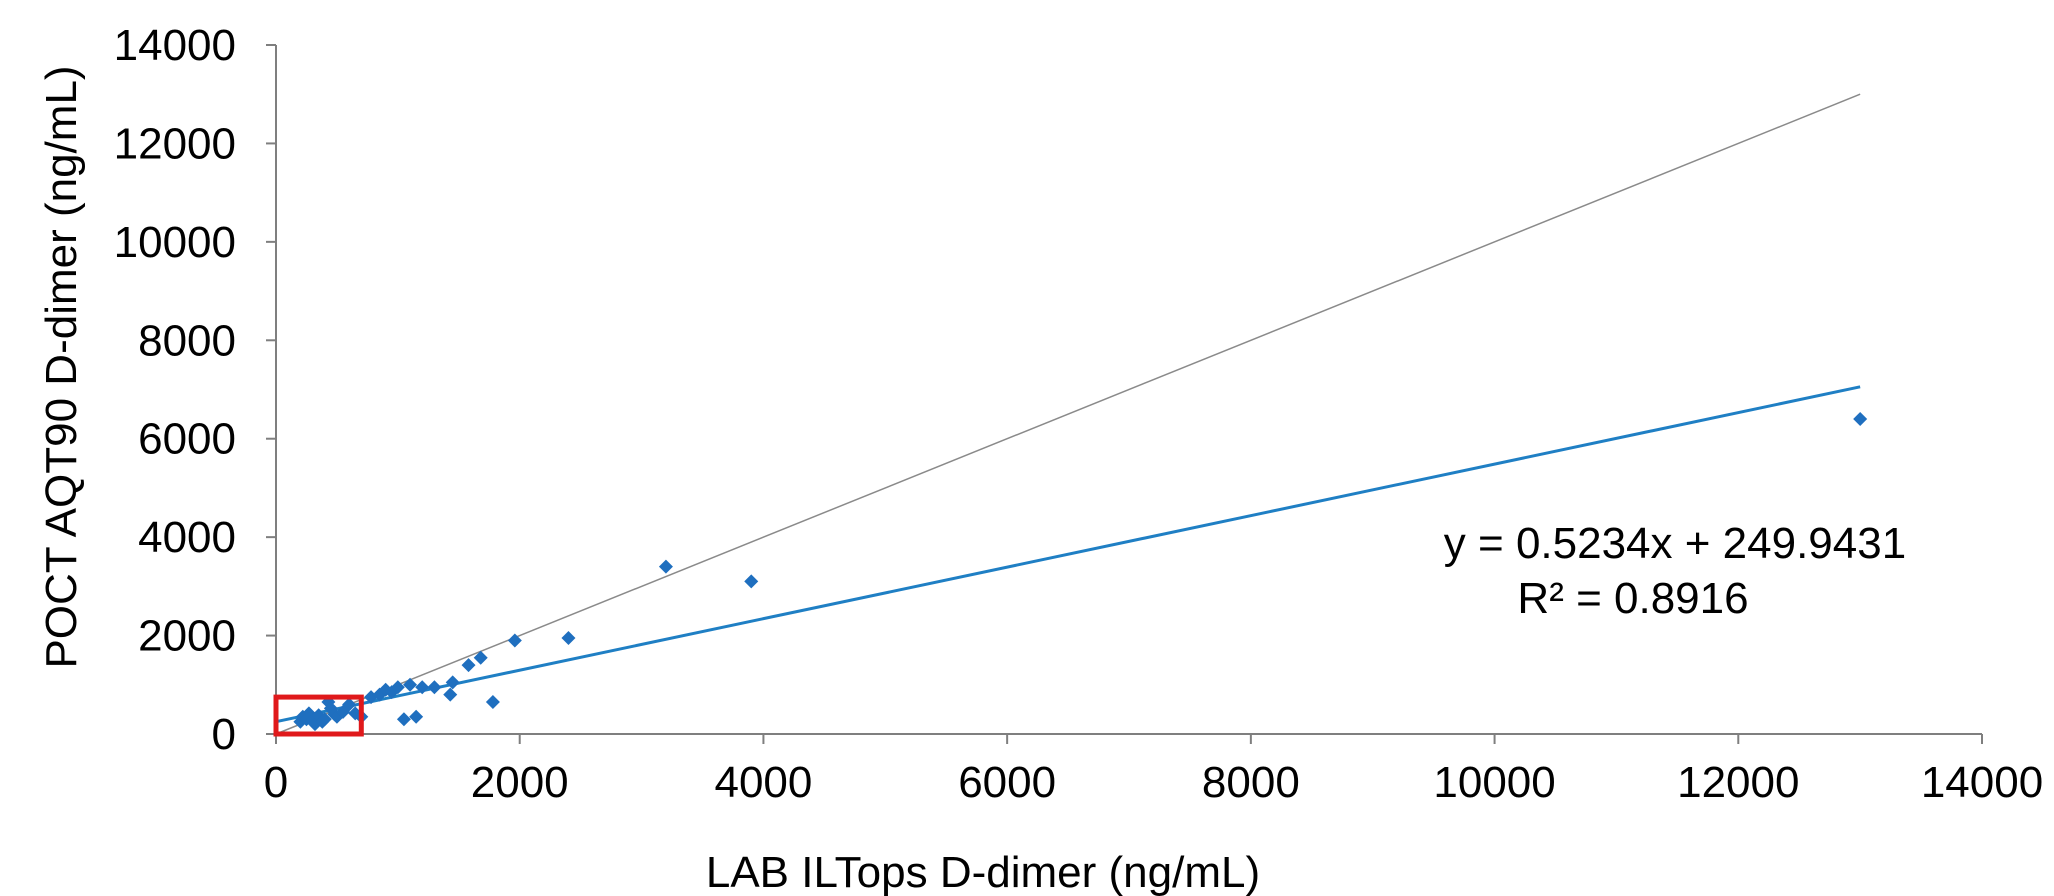 The height and width of the screenshot is (896, 2054). What do you see at coordinates (1632, 598) in the screenshot?
I see `r-squared-label: R² = 0.8916` at bounding box center [1632, 598].